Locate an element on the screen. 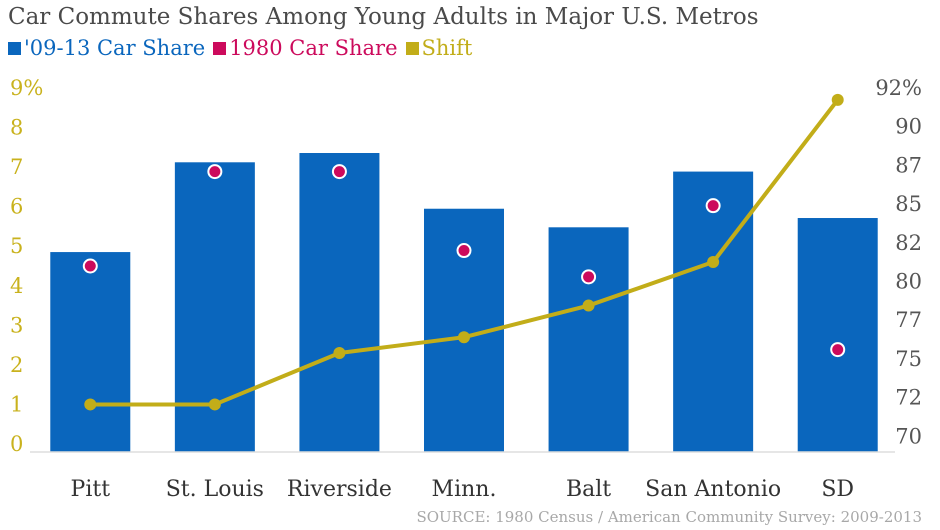  x-tick-label: St. Louis is located at coordinates (215, 489).